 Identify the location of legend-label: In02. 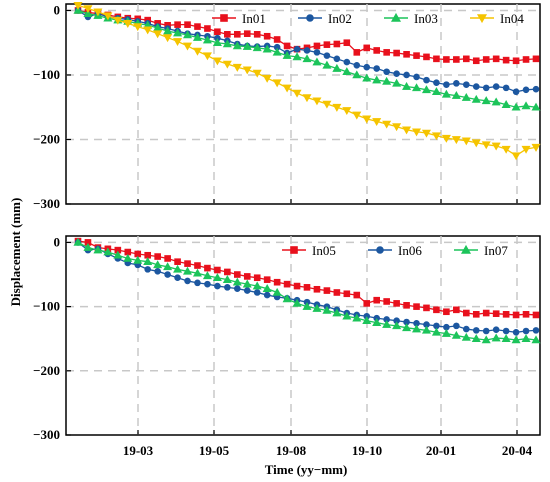
(340, 18).